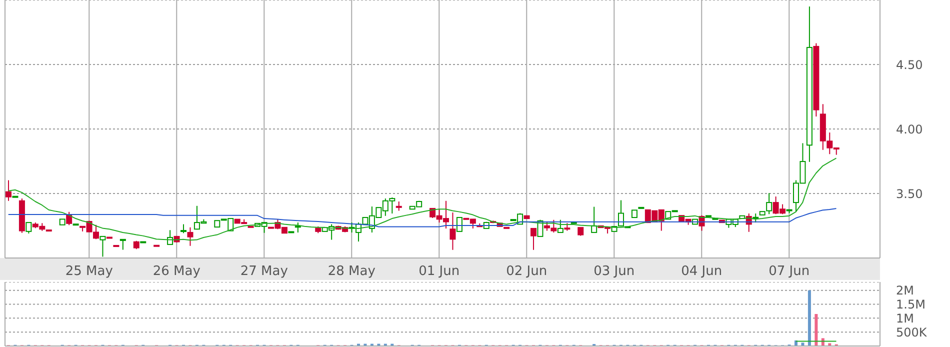 Image resolution: width=950 pixels, height=347 pixels. Describe the element at coordinates (527, 272) in the screenshot. I see `x-tick-label: 02 Jun` at that location.